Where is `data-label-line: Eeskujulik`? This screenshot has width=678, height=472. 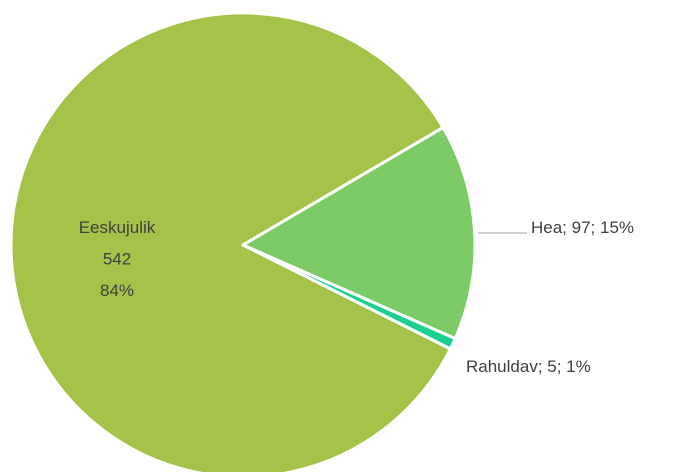
data-label-line: Eeskujulik is located at coordinates (117, 227).